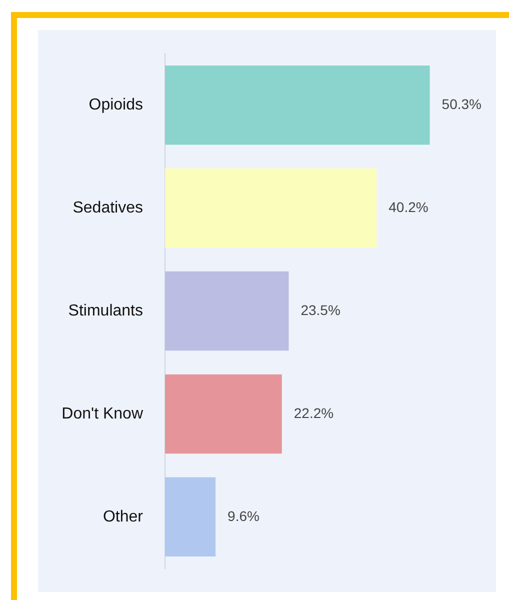  What do you see at coordinates (103, 413) in the screenshot?
I see `y-tick-label: Don't Know` at bounding box center [103, 413].